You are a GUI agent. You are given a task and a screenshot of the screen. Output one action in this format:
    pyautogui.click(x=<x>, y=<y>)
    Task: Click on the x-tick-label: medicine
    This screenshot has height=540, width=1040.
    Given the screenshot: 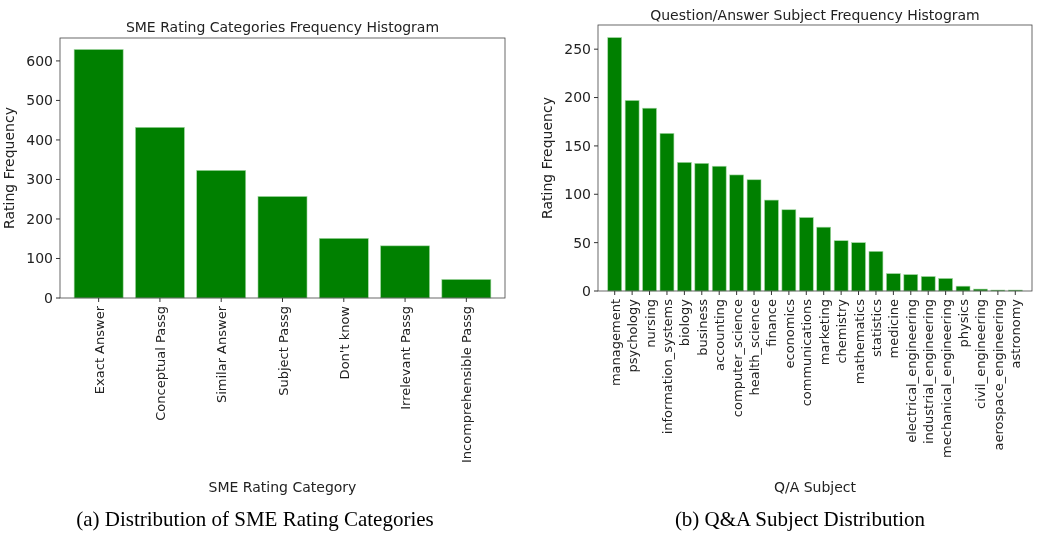 What is the action you would take?
    pyautogui.click(x=894, y=329)
    